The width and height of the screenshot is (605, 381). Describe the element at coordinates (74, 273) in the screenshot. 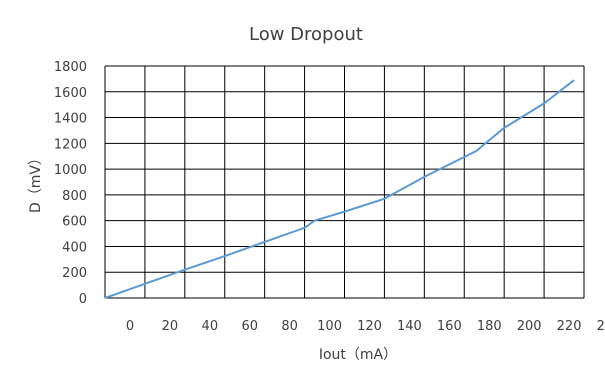

I see `y-tick-label: 200` at that location.